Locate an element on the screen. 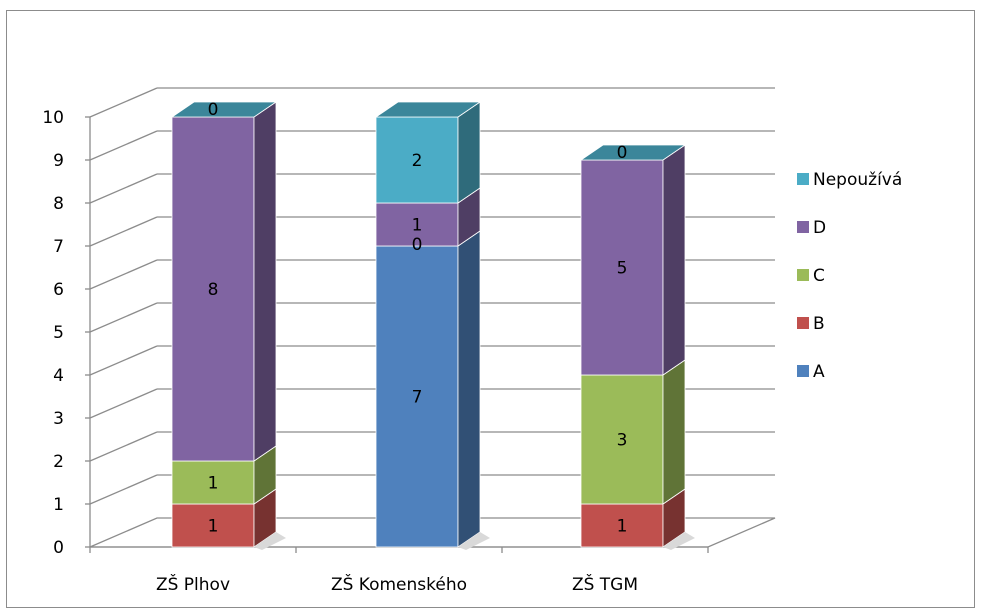 This screenshot has width=981, height=612. y-tick-label: 3 is located at coordinates (58, 419).